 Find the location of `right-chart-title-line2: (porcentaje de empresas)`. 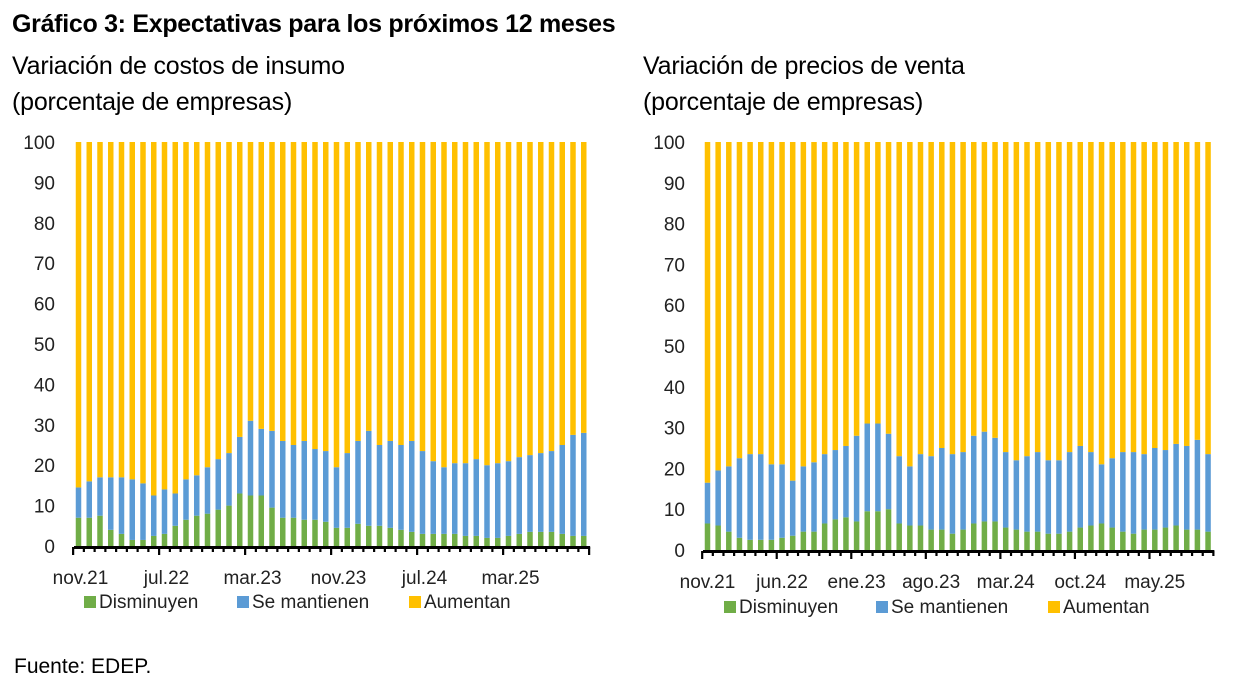

right-chart-title-line2: (porcentaje de empresas) is located at coordinates (783, 102).